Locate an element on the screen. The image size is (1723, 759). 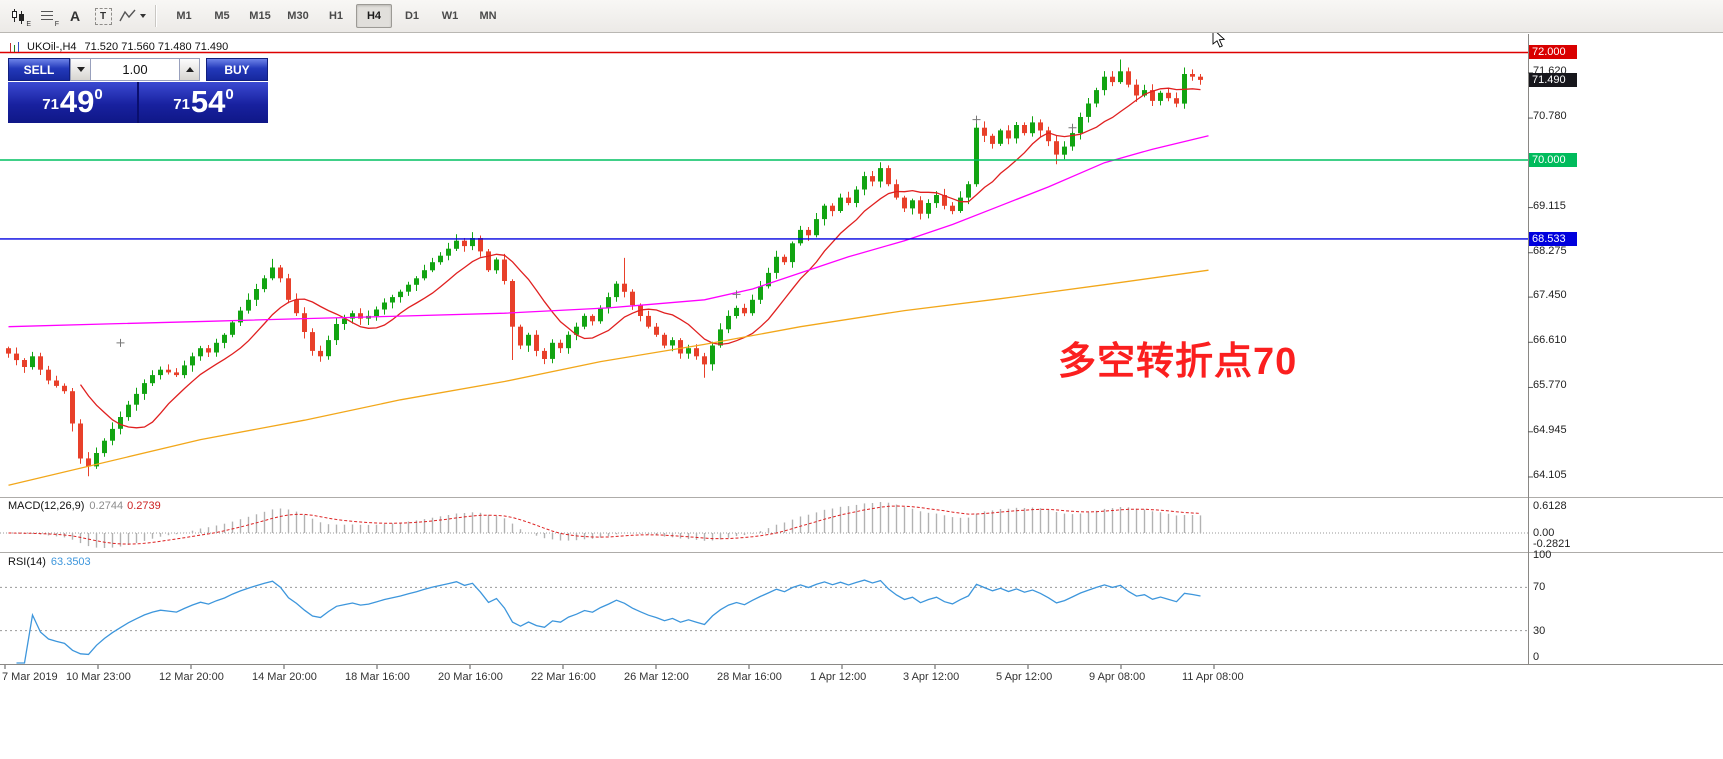
rsi-axis-label: 0 is located at coordinates (1536, 657).